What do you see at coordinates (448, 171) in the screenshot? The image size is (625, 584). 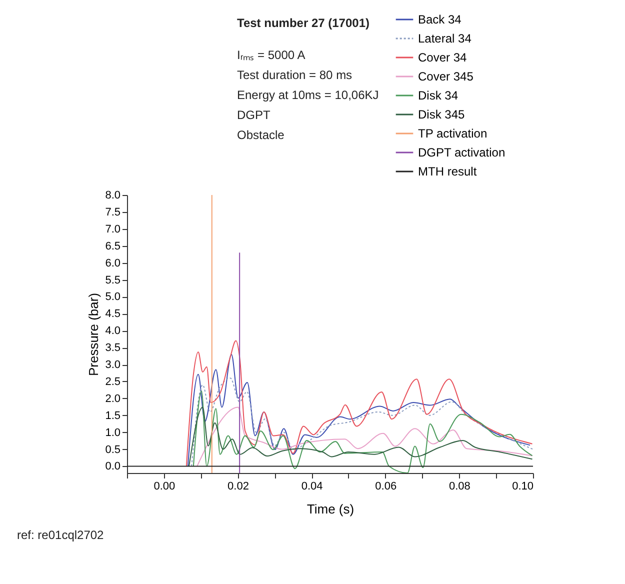 I see `legend-label: MTH result` at bounding box center [448, 171].